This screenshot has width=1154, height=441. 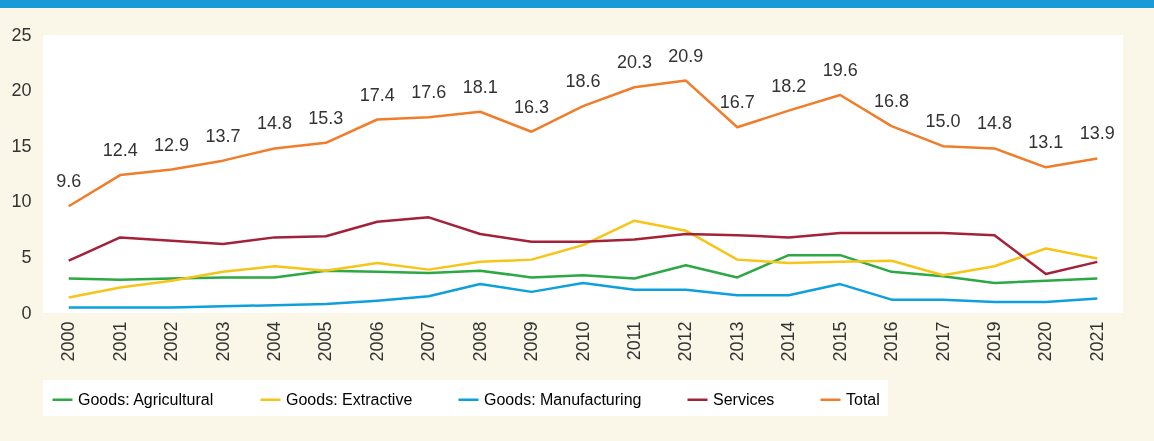 I want to click on x-tick-label: 2009, so click(x=531, y=341).